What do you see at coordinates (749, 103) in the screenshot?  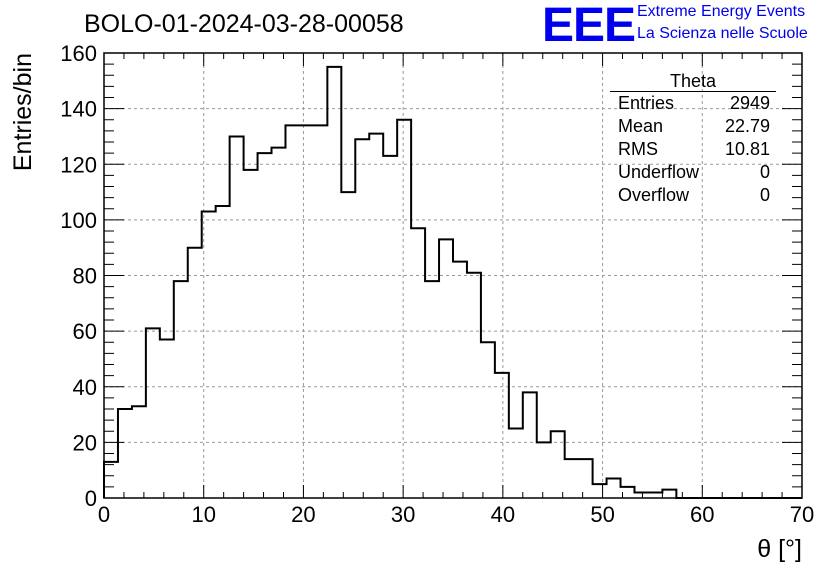 I see `stats-value: 2949` at bounding box center [749, 103].